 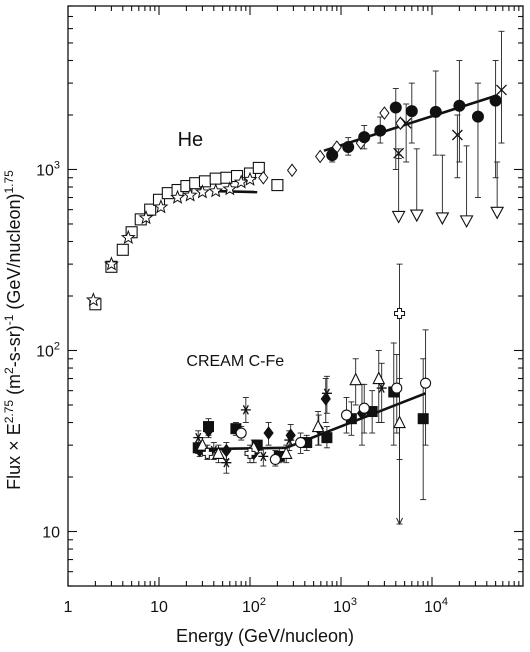 I want to click on x-tick-label: 10⁴, so click(x=436, y=606).